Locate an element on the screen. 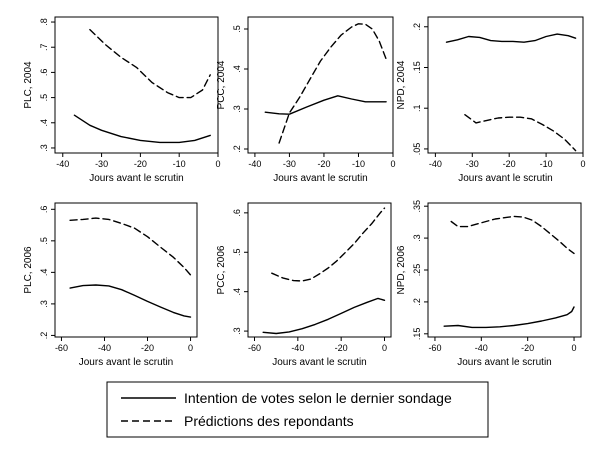  y-tick-label: .8 is located at coordinates (44, 22).